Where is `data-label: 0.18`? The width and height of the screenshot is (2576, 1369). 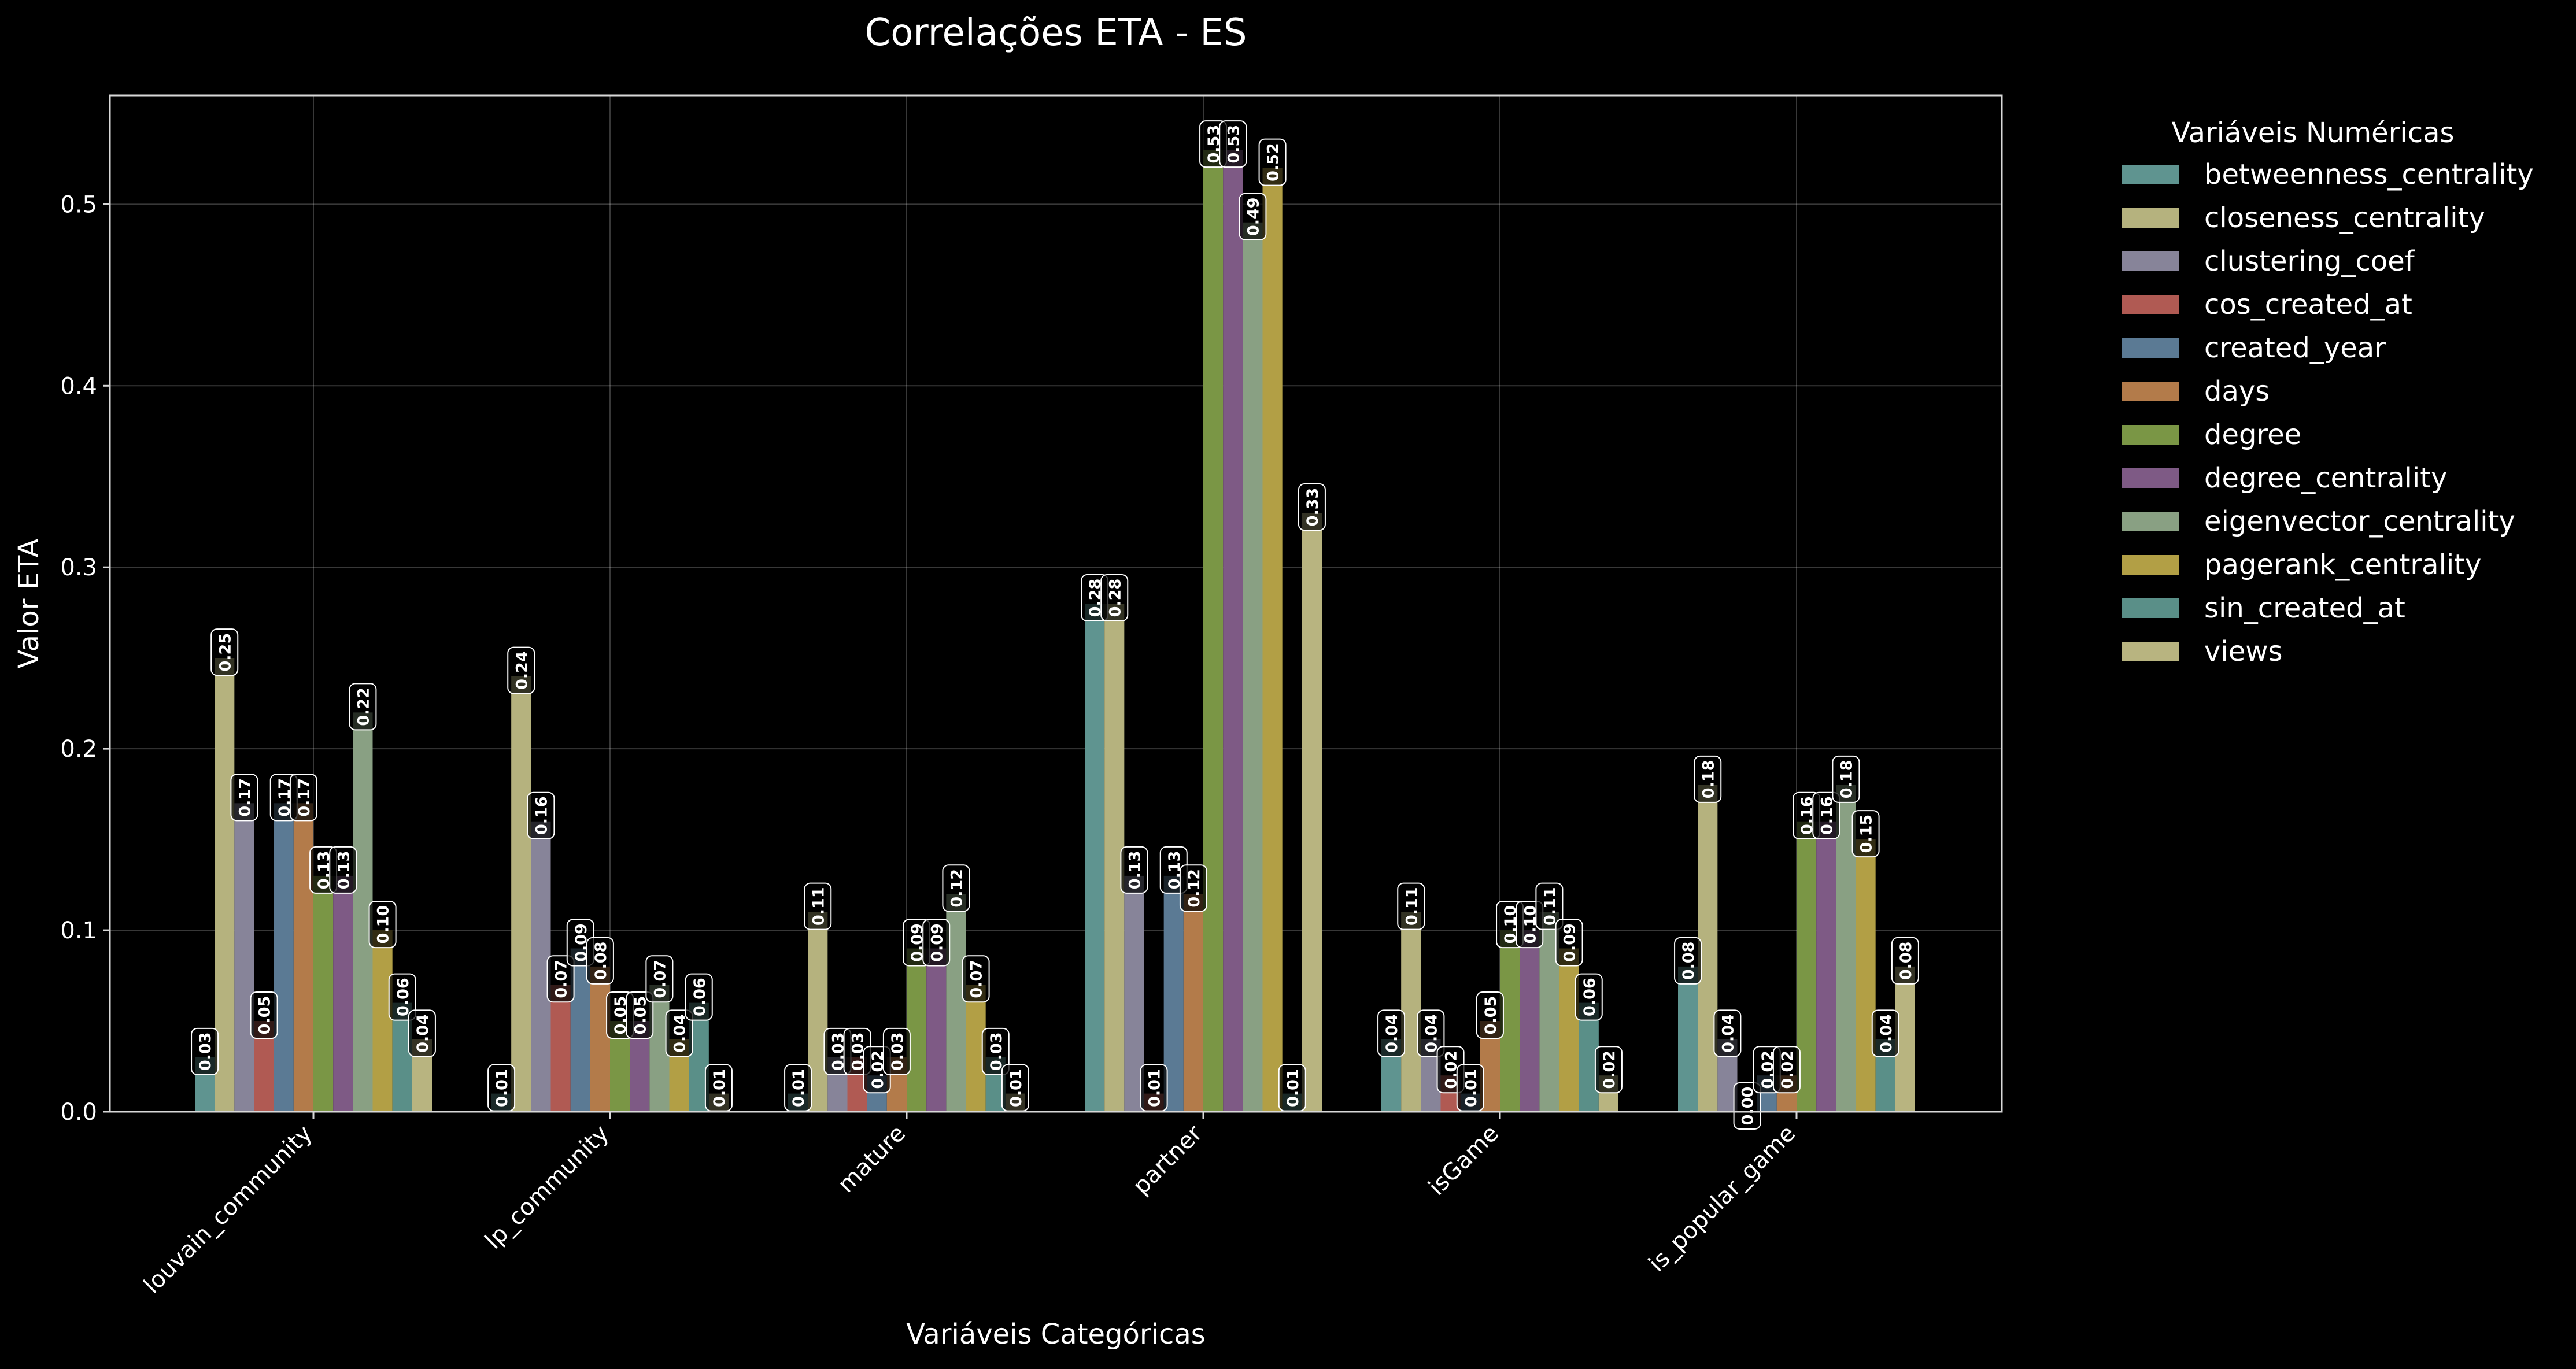
data-label: 0.18 is located at coordinates (1846, 779).